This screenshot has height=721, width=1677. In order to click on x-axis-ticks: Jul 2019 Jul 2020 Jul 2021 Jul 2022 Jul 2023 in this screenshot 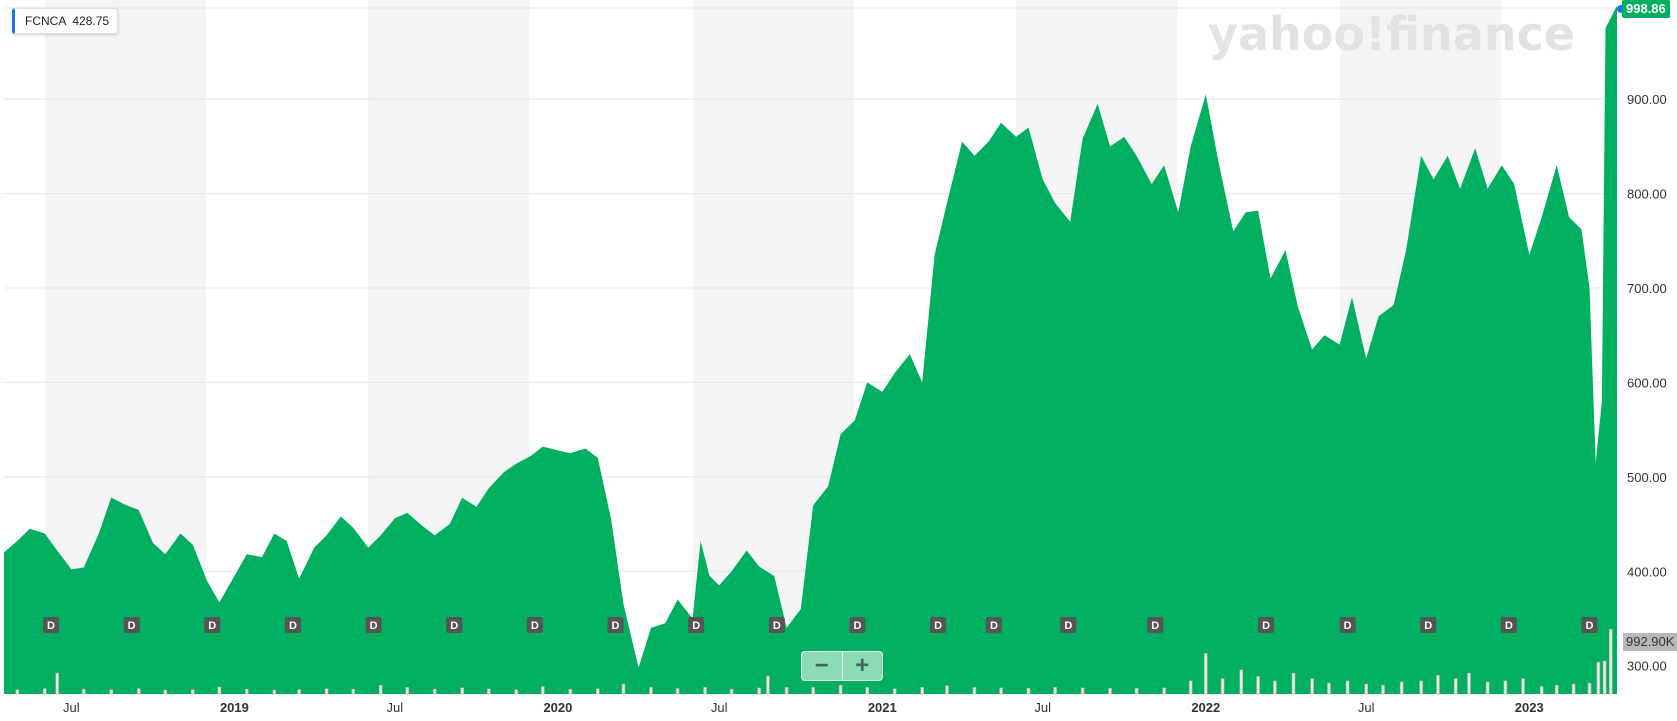, I will do `click(803, 707)`.